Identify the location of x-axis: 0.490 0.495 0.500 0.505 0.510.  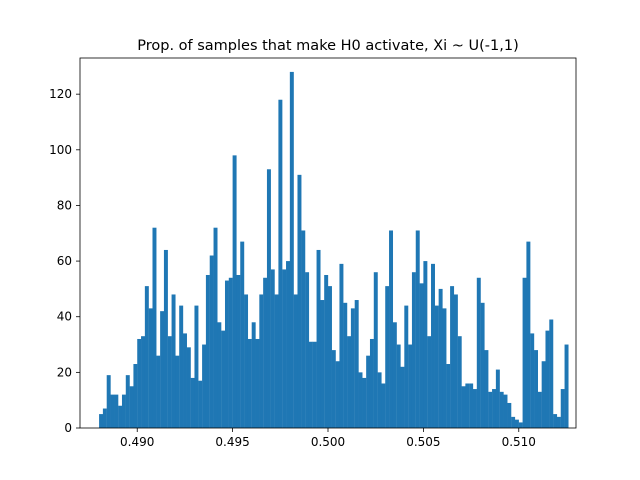
(328, 438).